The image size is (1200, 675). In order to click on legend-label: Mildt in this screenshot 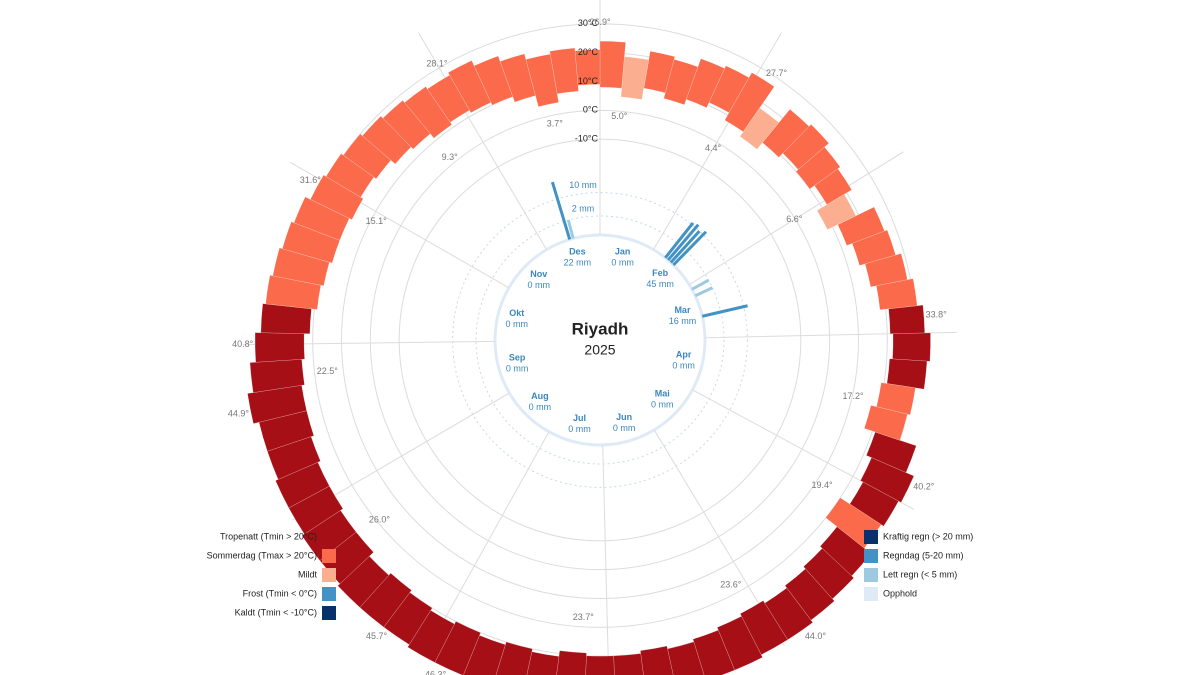, I will do `click(308, 574)`.